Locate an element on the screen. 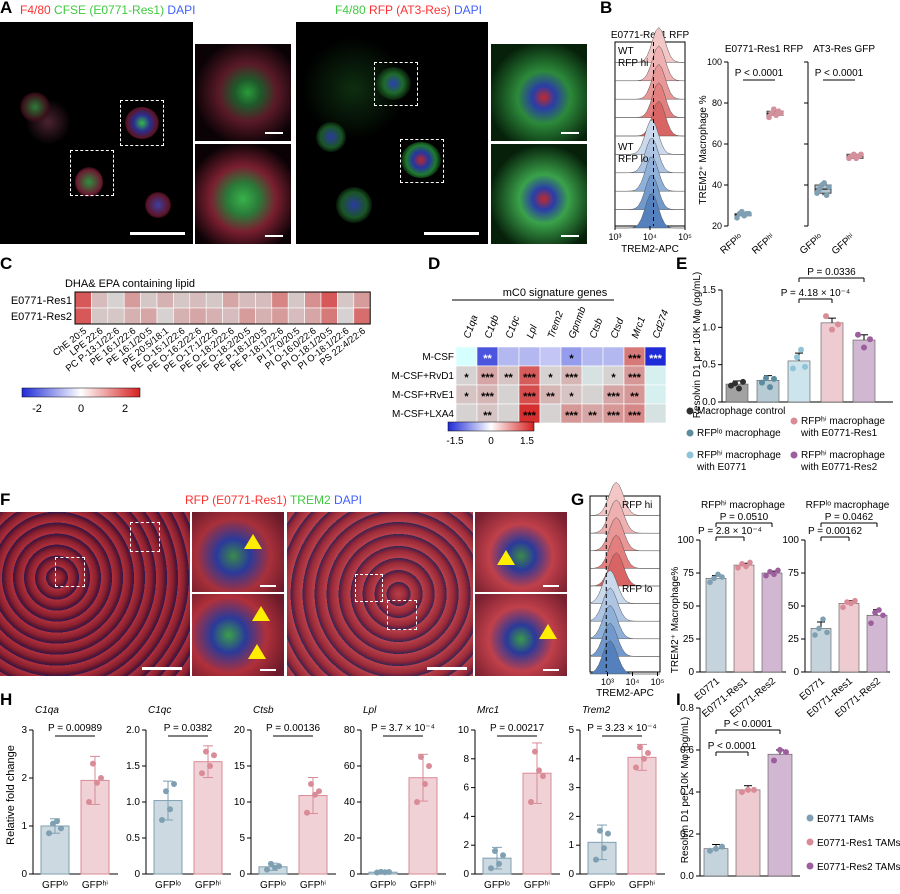 This screenshot has width=900, height=894. tick-label: 2 is located at coordinates (571, 816).